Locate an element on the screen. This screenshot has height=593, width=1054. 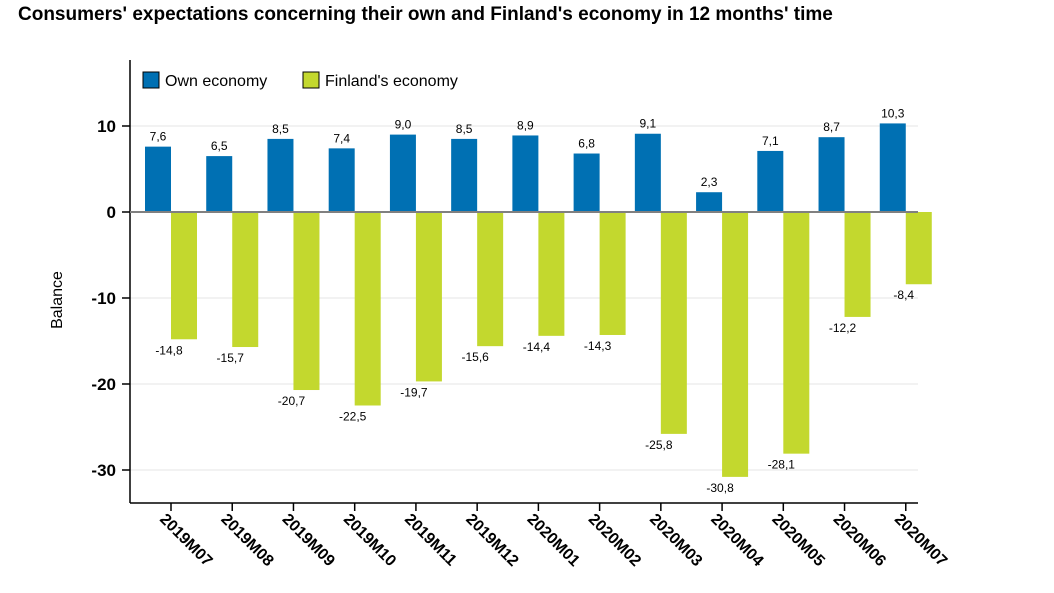
x-tick-label: 2020M02 is located at coordinates (614, 540).